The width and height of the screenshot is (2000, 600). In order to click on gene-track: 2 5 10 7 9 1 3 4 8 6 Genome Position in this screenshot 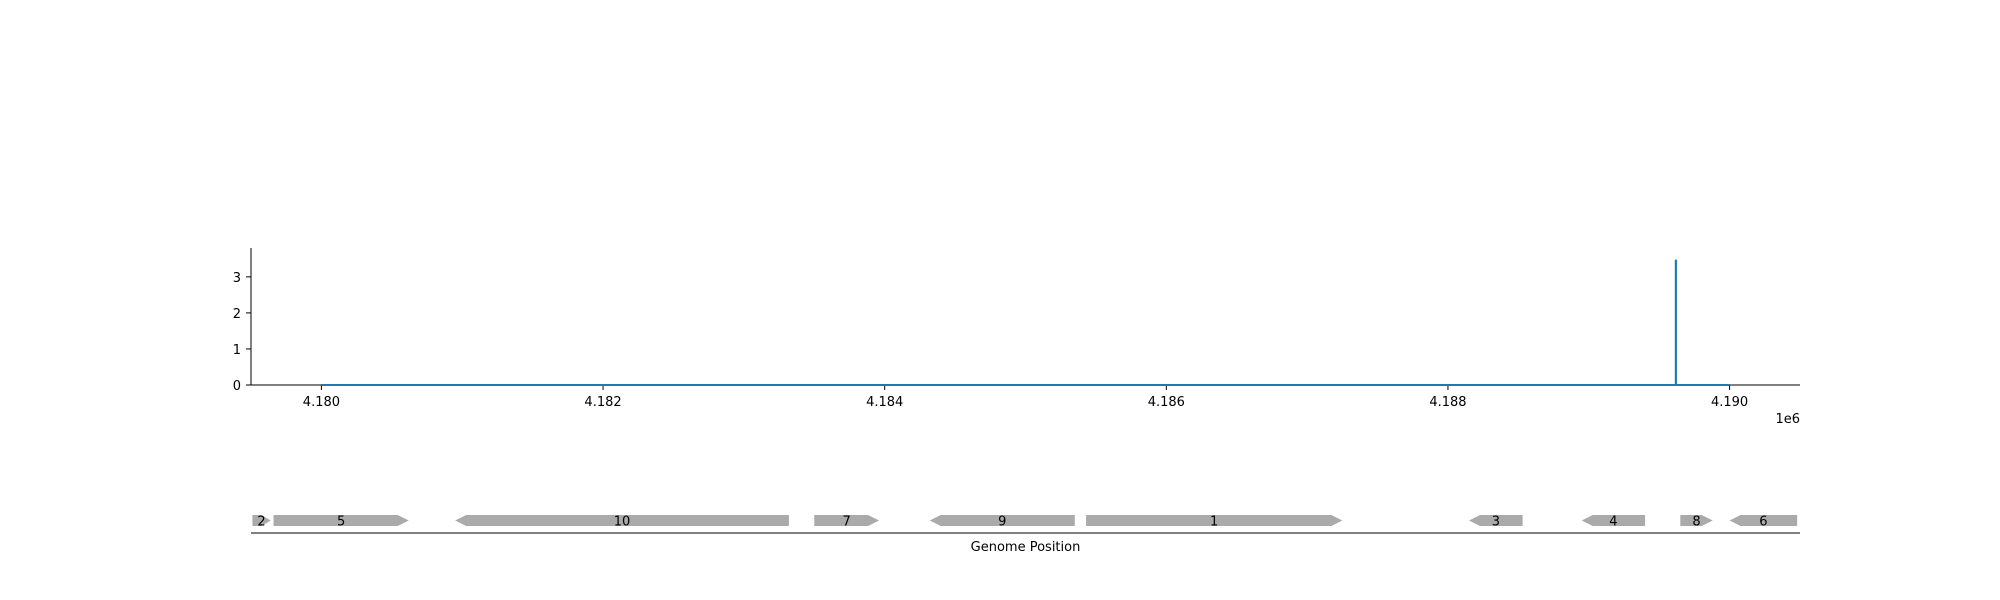, I will do `click(1025, 535)`.